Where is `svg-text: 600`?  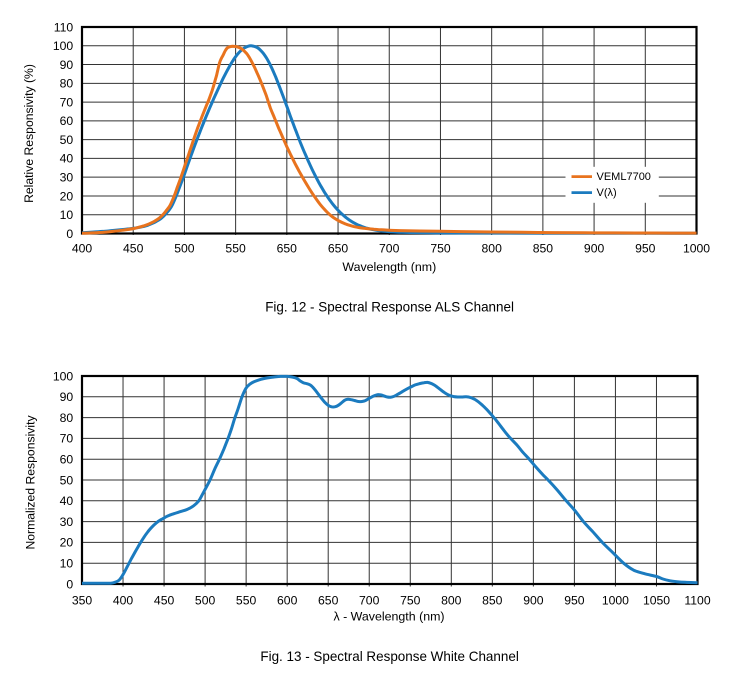
svg-text: 600 is located at coordinates (287, 600).